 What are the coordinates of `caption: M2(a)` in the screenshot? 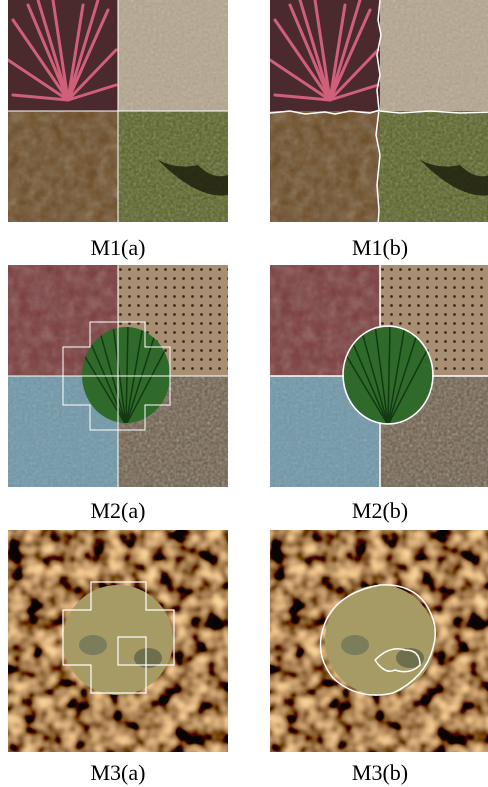 It's located at (118, 510).